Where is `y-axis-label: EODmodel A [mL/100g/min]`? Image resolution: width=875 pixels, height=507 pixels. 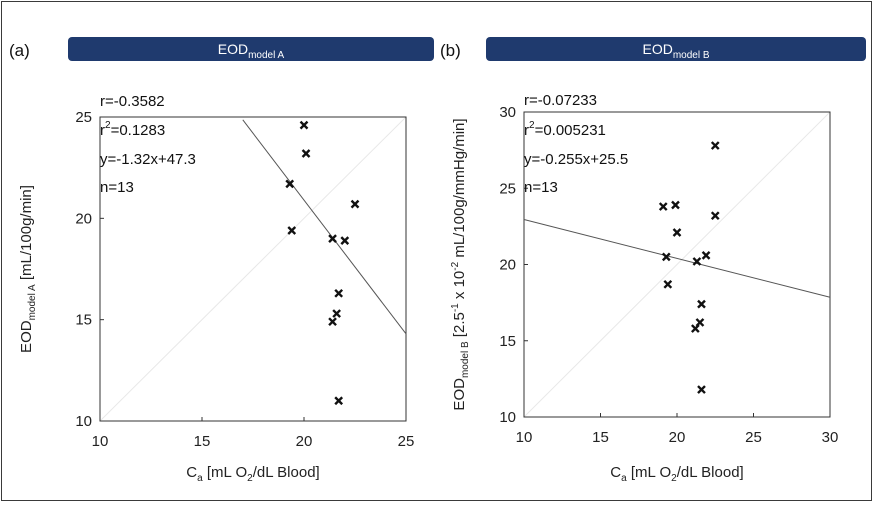 y-axis-label: EODmodel A [mL/100g/min] is located at coordinates (28, 269).